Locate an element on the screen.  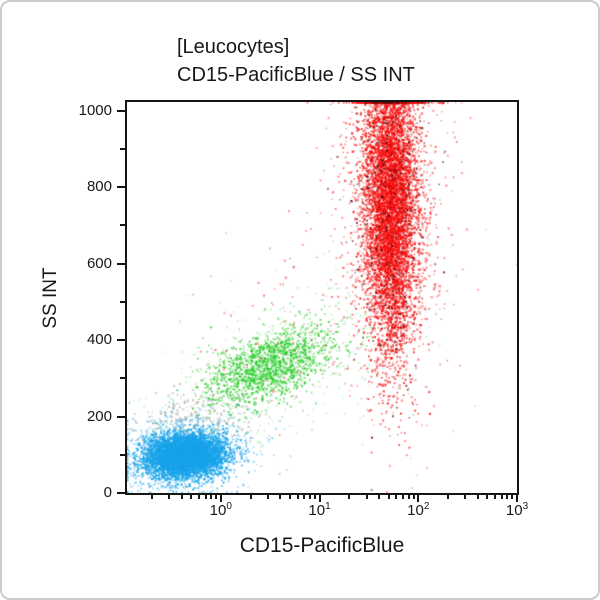
plot-title-block: [Leucocytes] CD15-PacificBlue / SS INT is located at coordinates (296, 61).